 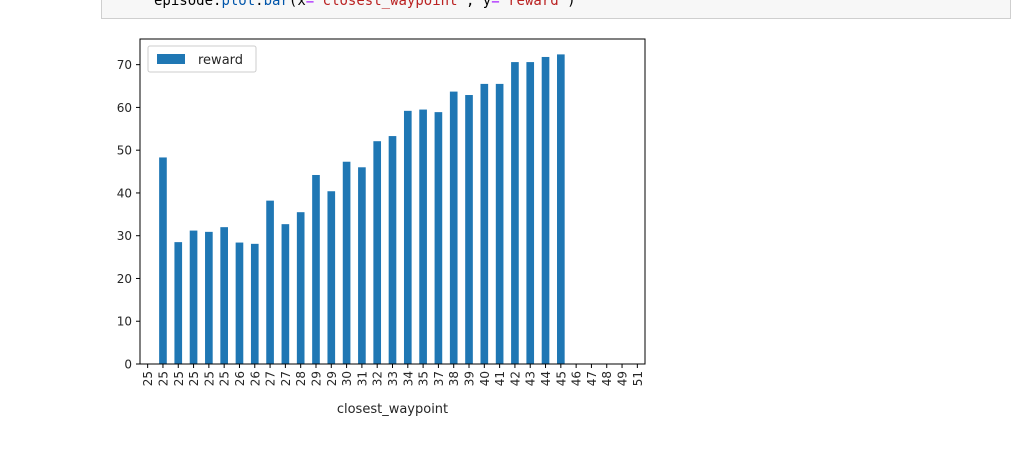 I want to click on x-tick-label: 32, so click(x=378, y=378).